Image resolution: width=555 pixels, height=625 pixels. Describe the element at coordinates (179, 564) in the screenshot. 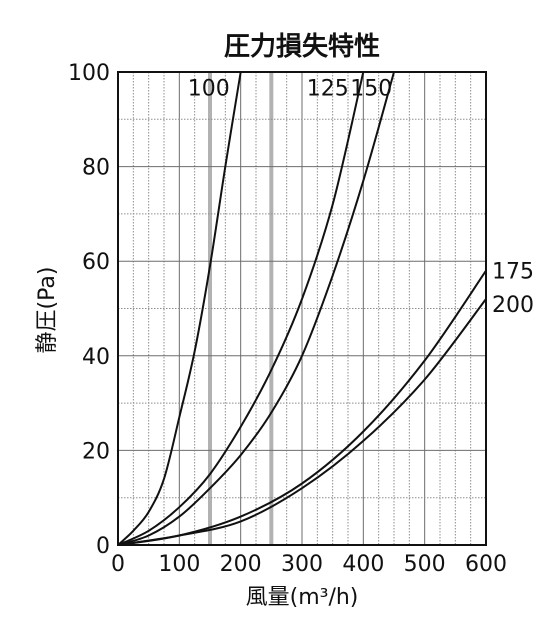

I see `x-tick-label: 100` at that location.